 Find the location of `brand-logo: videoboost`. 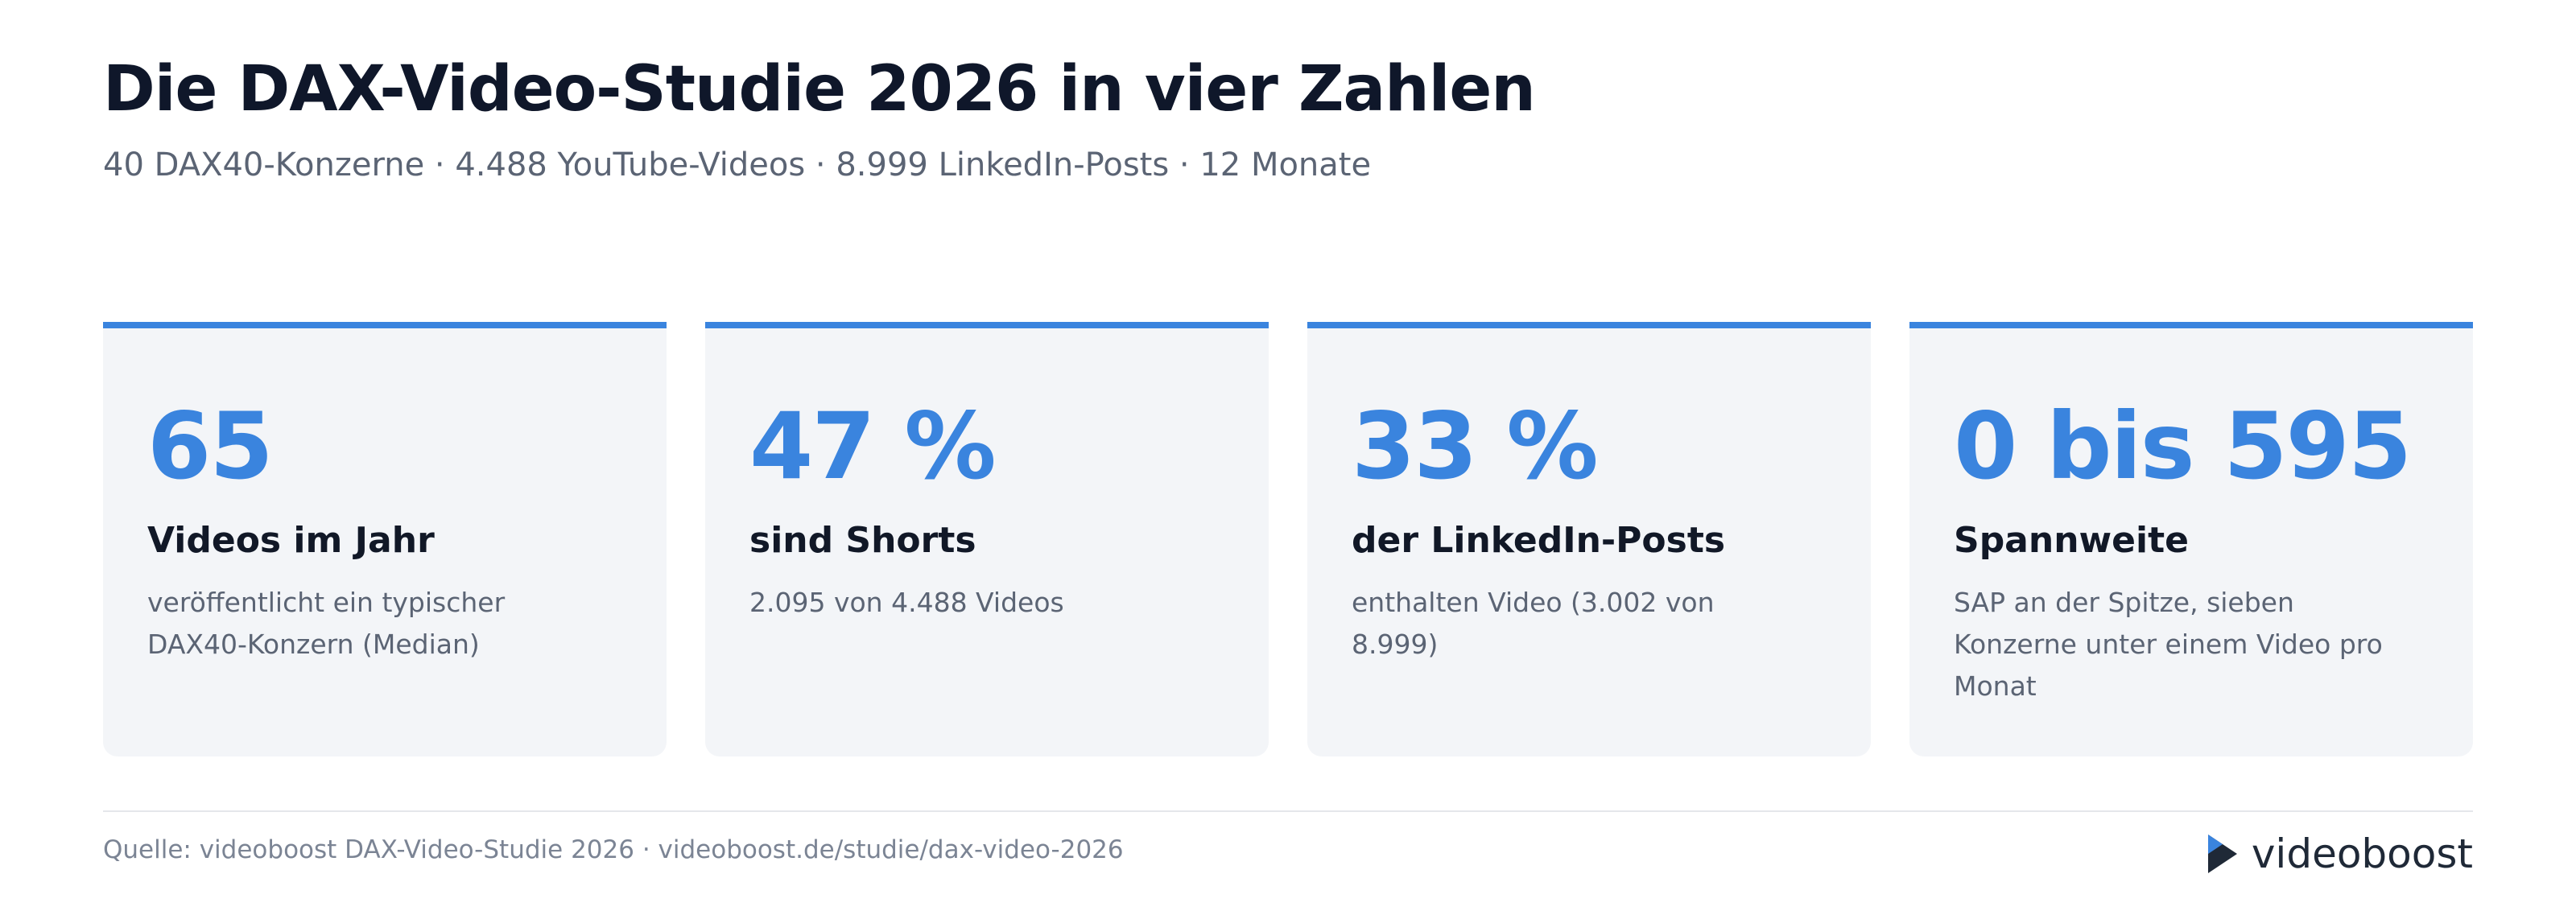

brand-logo: videoboost is located at coordinates (2339, 854).